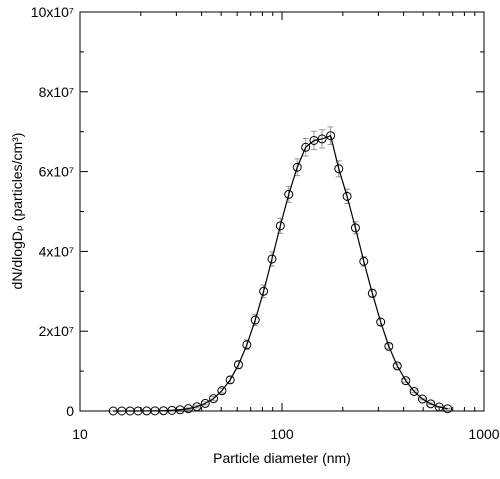  Describe the element at coordinates (70, 411) in the screenshot. I see `y-tick-label: 0` at that location.